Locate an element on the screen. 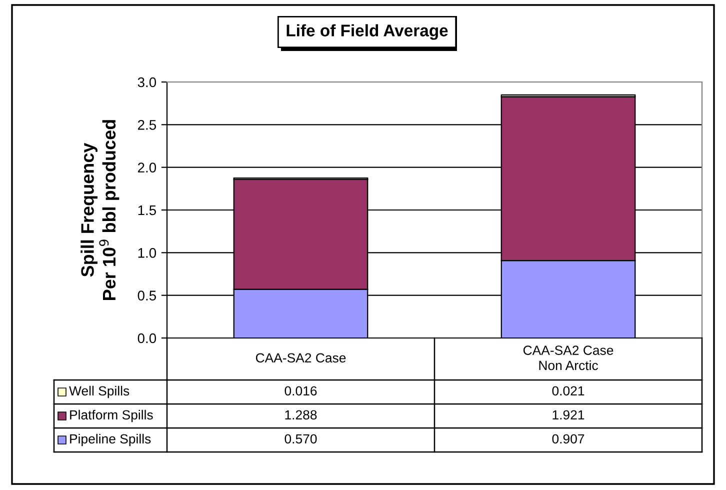 Image resolution: width=726 pixels, height=490 pixels. y-tick-label: 3.0 is located at coordinates (147, 82).